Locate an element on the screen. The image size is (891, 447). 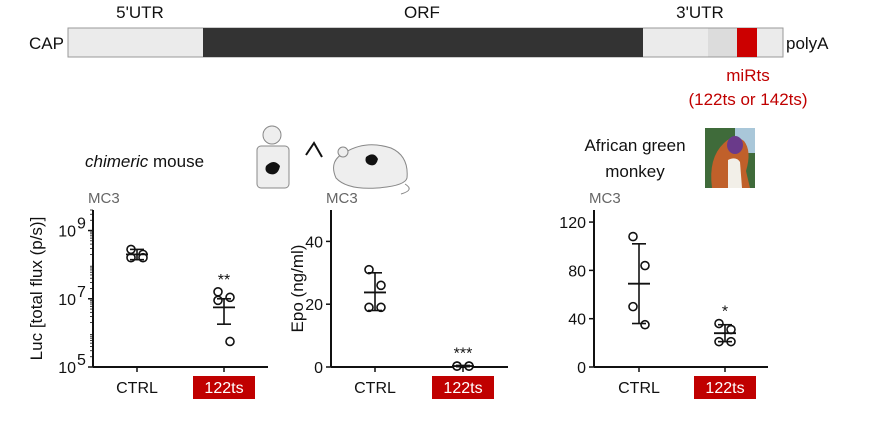
mouse-panel-title: chimeric mouse is located at coordinates (144, 161).